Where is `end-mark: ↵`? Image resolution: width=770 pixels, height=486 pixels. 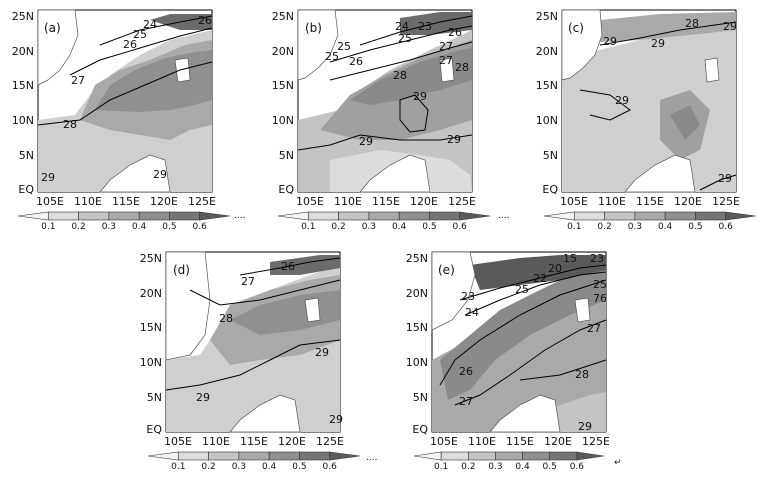 end-mark: ↵ is located at coordinates (618, 463).